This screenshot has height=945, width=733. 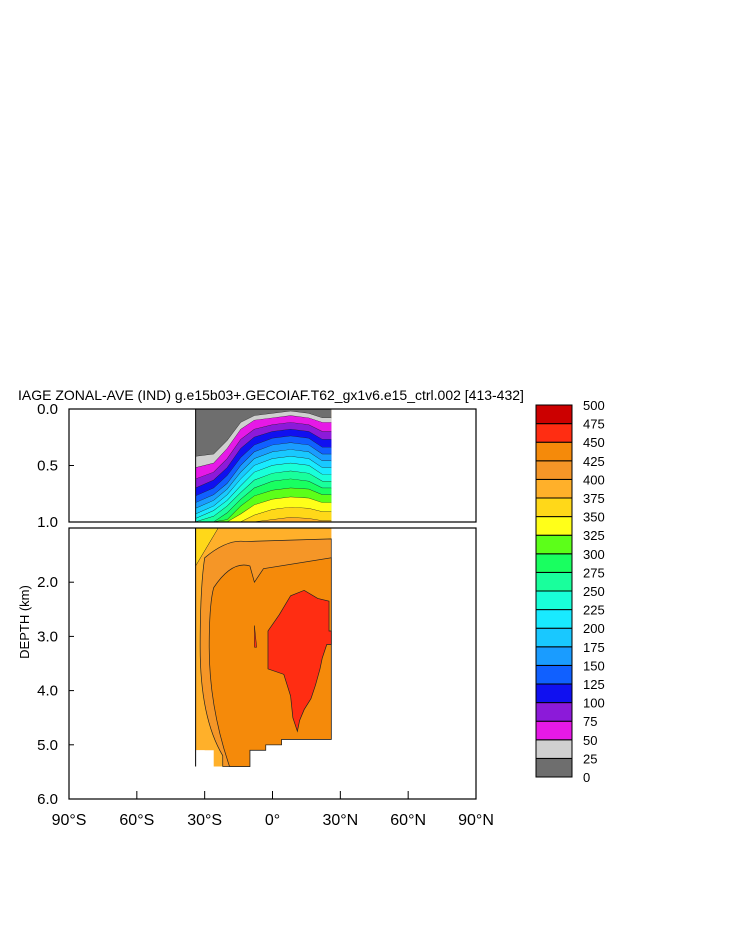 What do you see at coordinates (272, 820) in the screenshot?
I see `x-tick-label: 0°` at bounding box center [272, 820].